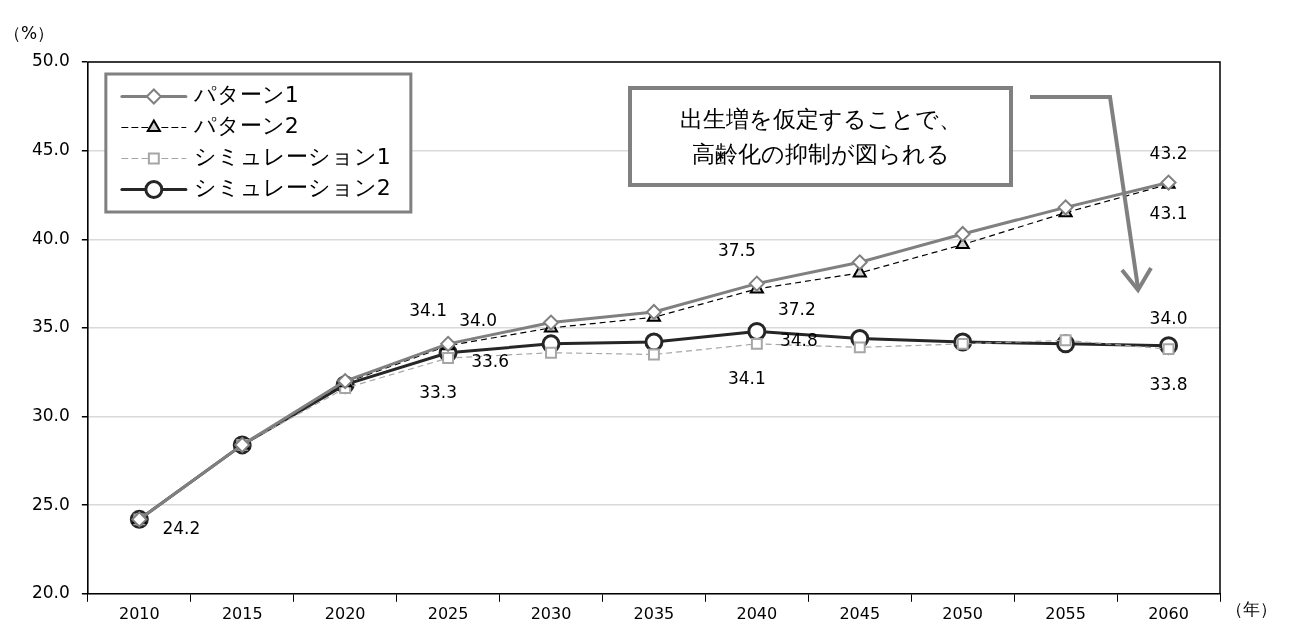 The height and width of the screenshot is (635, 1290). Describe the element at coordinates (551, 613) in the screenshot. I see `x-tick-label: 2030` at that location.